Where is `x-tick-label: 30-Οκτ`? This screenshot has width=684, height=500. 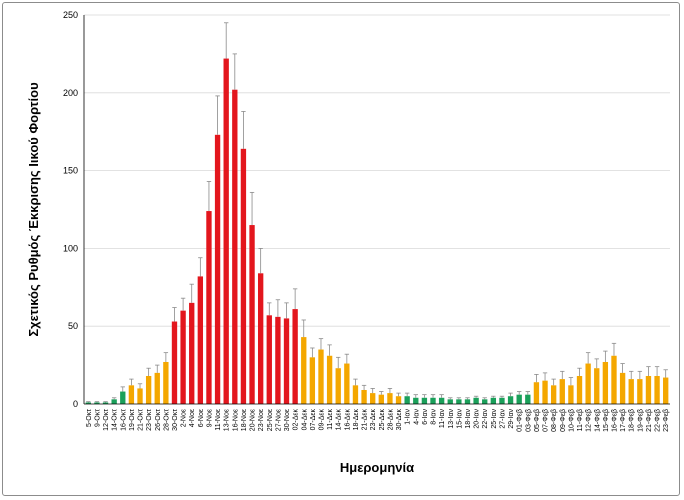
x-tick-label: 30-Οκτ is located at coordinates (175, 420).